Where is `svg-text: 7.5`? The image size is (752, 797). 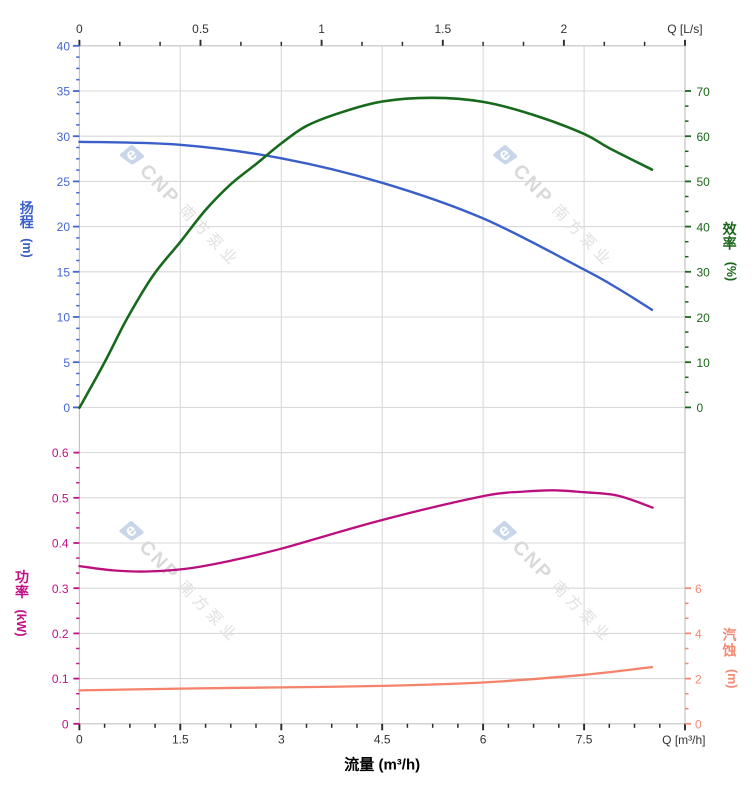 svg-text: 7.5 is located at coordinates (584, 739).